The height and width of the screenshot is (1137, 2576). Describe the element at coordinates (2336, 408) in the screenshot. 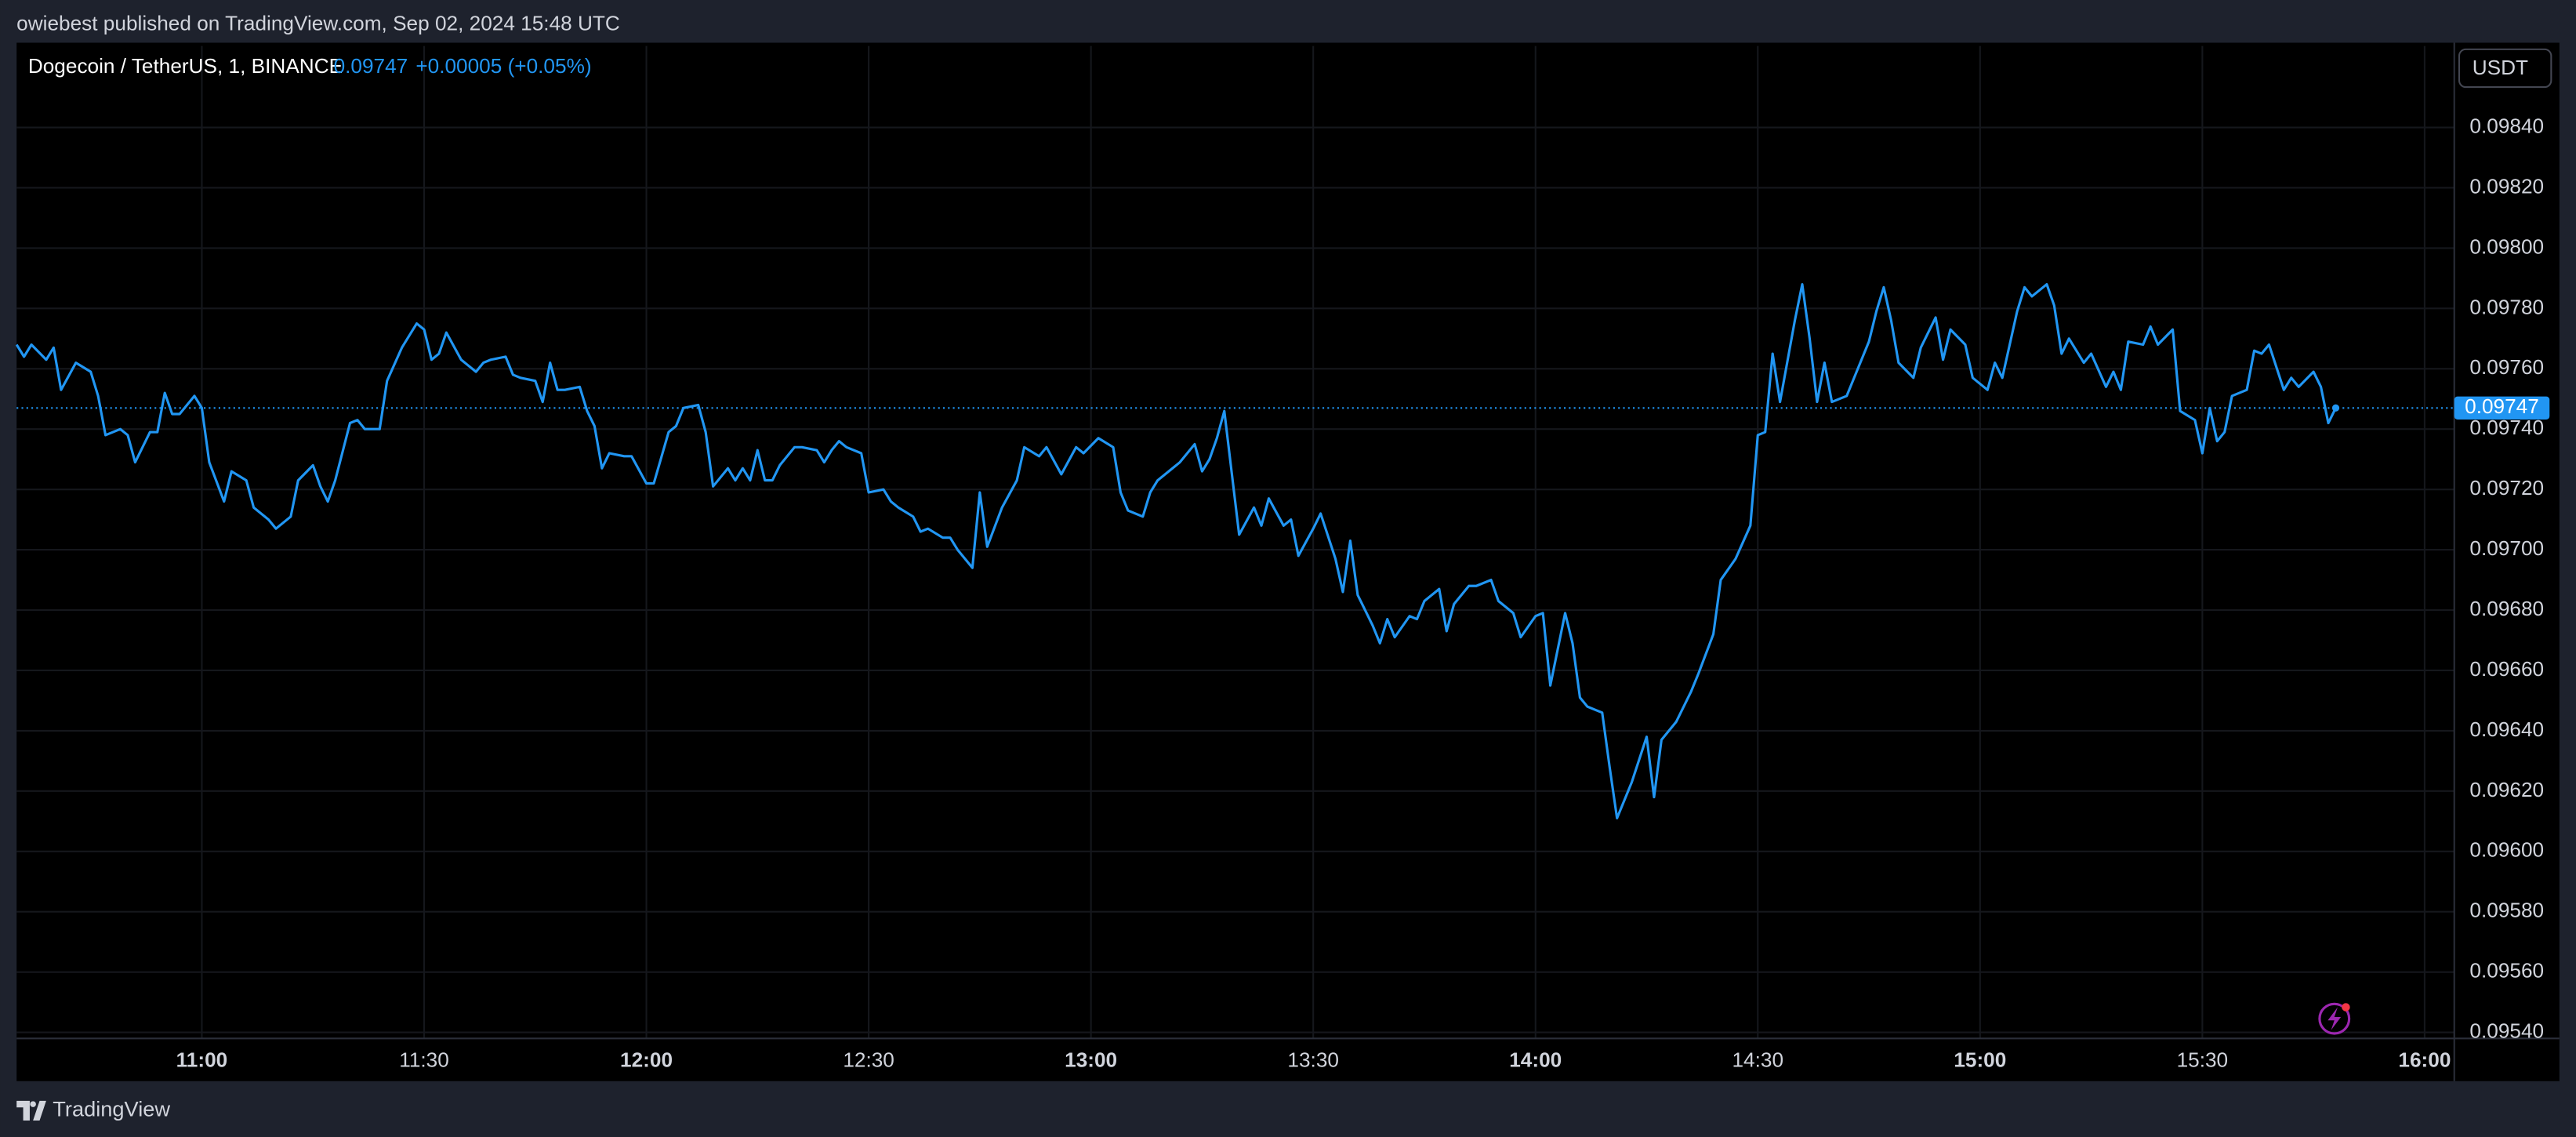

I see `last-point` at that location.